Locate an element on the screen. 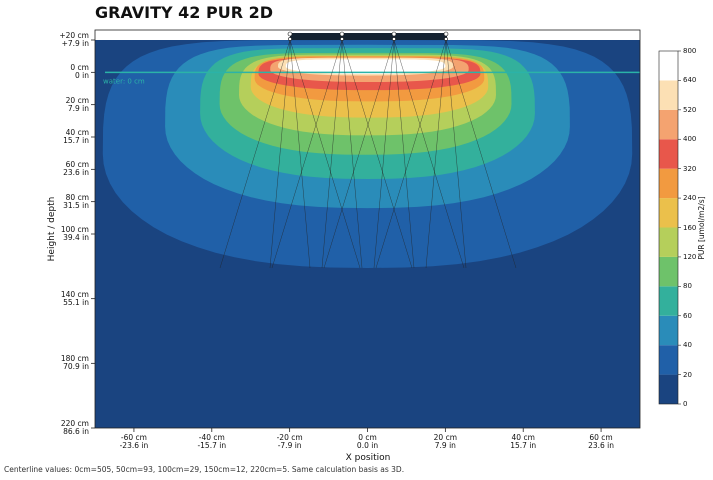 This screenshot has width=713, height=480. x-tick-label: -20 cm -7.9 in is located at coordinates (289, 441).